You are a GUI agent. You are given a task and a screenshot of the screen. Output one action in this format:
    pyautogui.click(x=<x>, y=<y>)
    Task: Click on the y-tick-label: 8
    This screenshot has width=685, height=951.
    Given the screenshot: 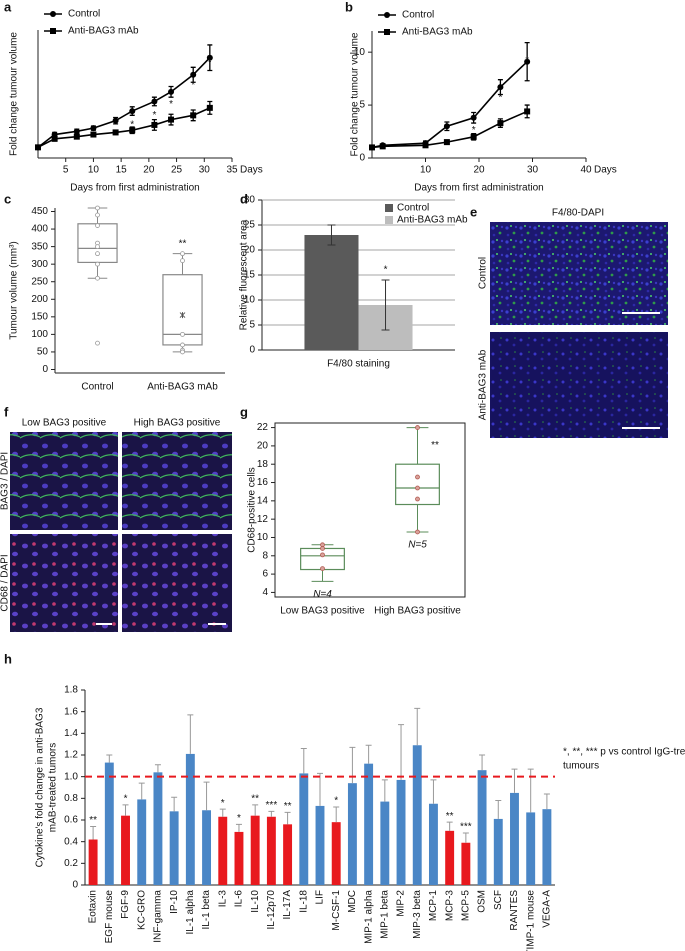 What is the action you would take?
    pyautogui.click(x=265, y=555)
    